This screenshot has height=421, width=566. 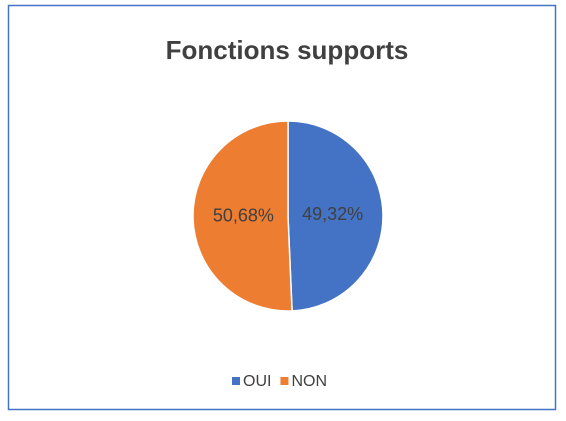 What do you see at coordinates (257, 381) in the screenshot?
I see `legend-label: OUI` at bounding box center [257, 381].